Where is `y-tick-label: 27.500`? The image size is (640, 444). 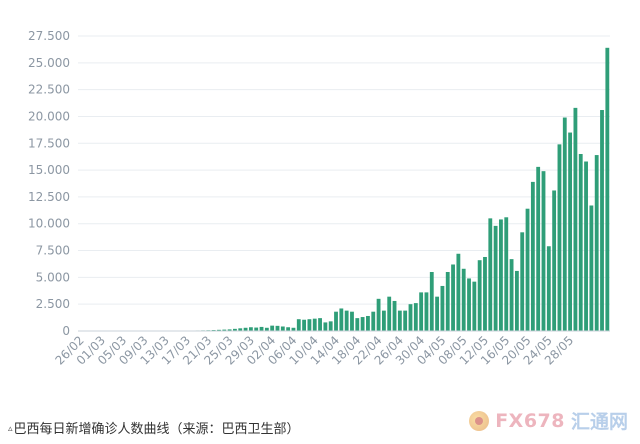 y-tick-label: 27.500 is located at coordinates (49, 36).